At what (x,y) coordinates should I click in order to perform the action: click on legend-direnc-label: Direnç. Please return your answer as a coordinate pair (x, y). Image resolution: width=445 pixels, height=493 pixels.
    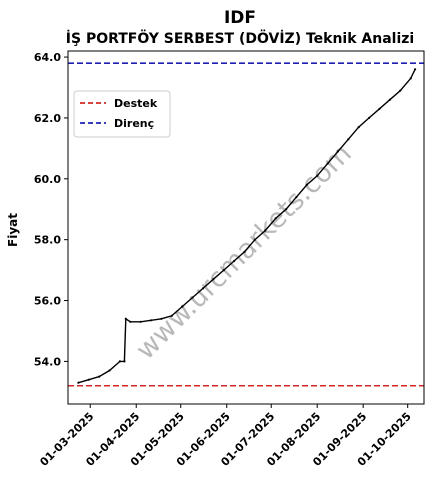
    Looking at the image, I should click on (134, 123).